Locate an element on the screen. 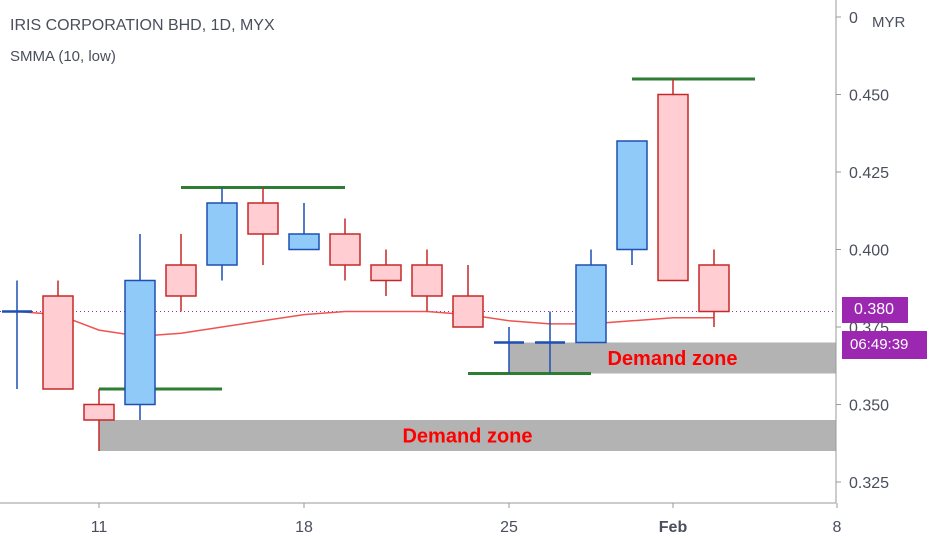 The width and height of the screenshot is (932, 550). time-tick-label: 8 is located at coordinates (837, 527).